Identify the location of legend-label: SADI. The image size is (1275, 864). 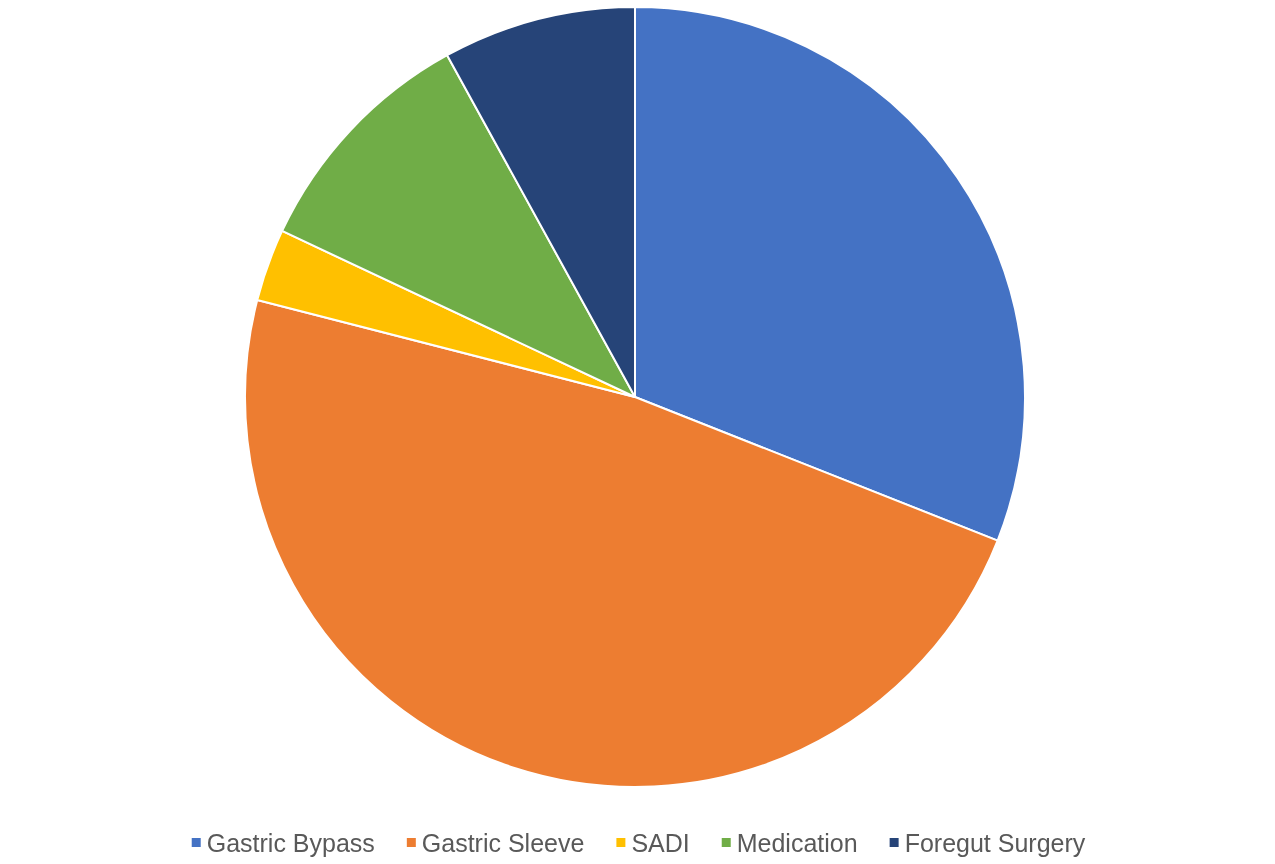
(660, 842).